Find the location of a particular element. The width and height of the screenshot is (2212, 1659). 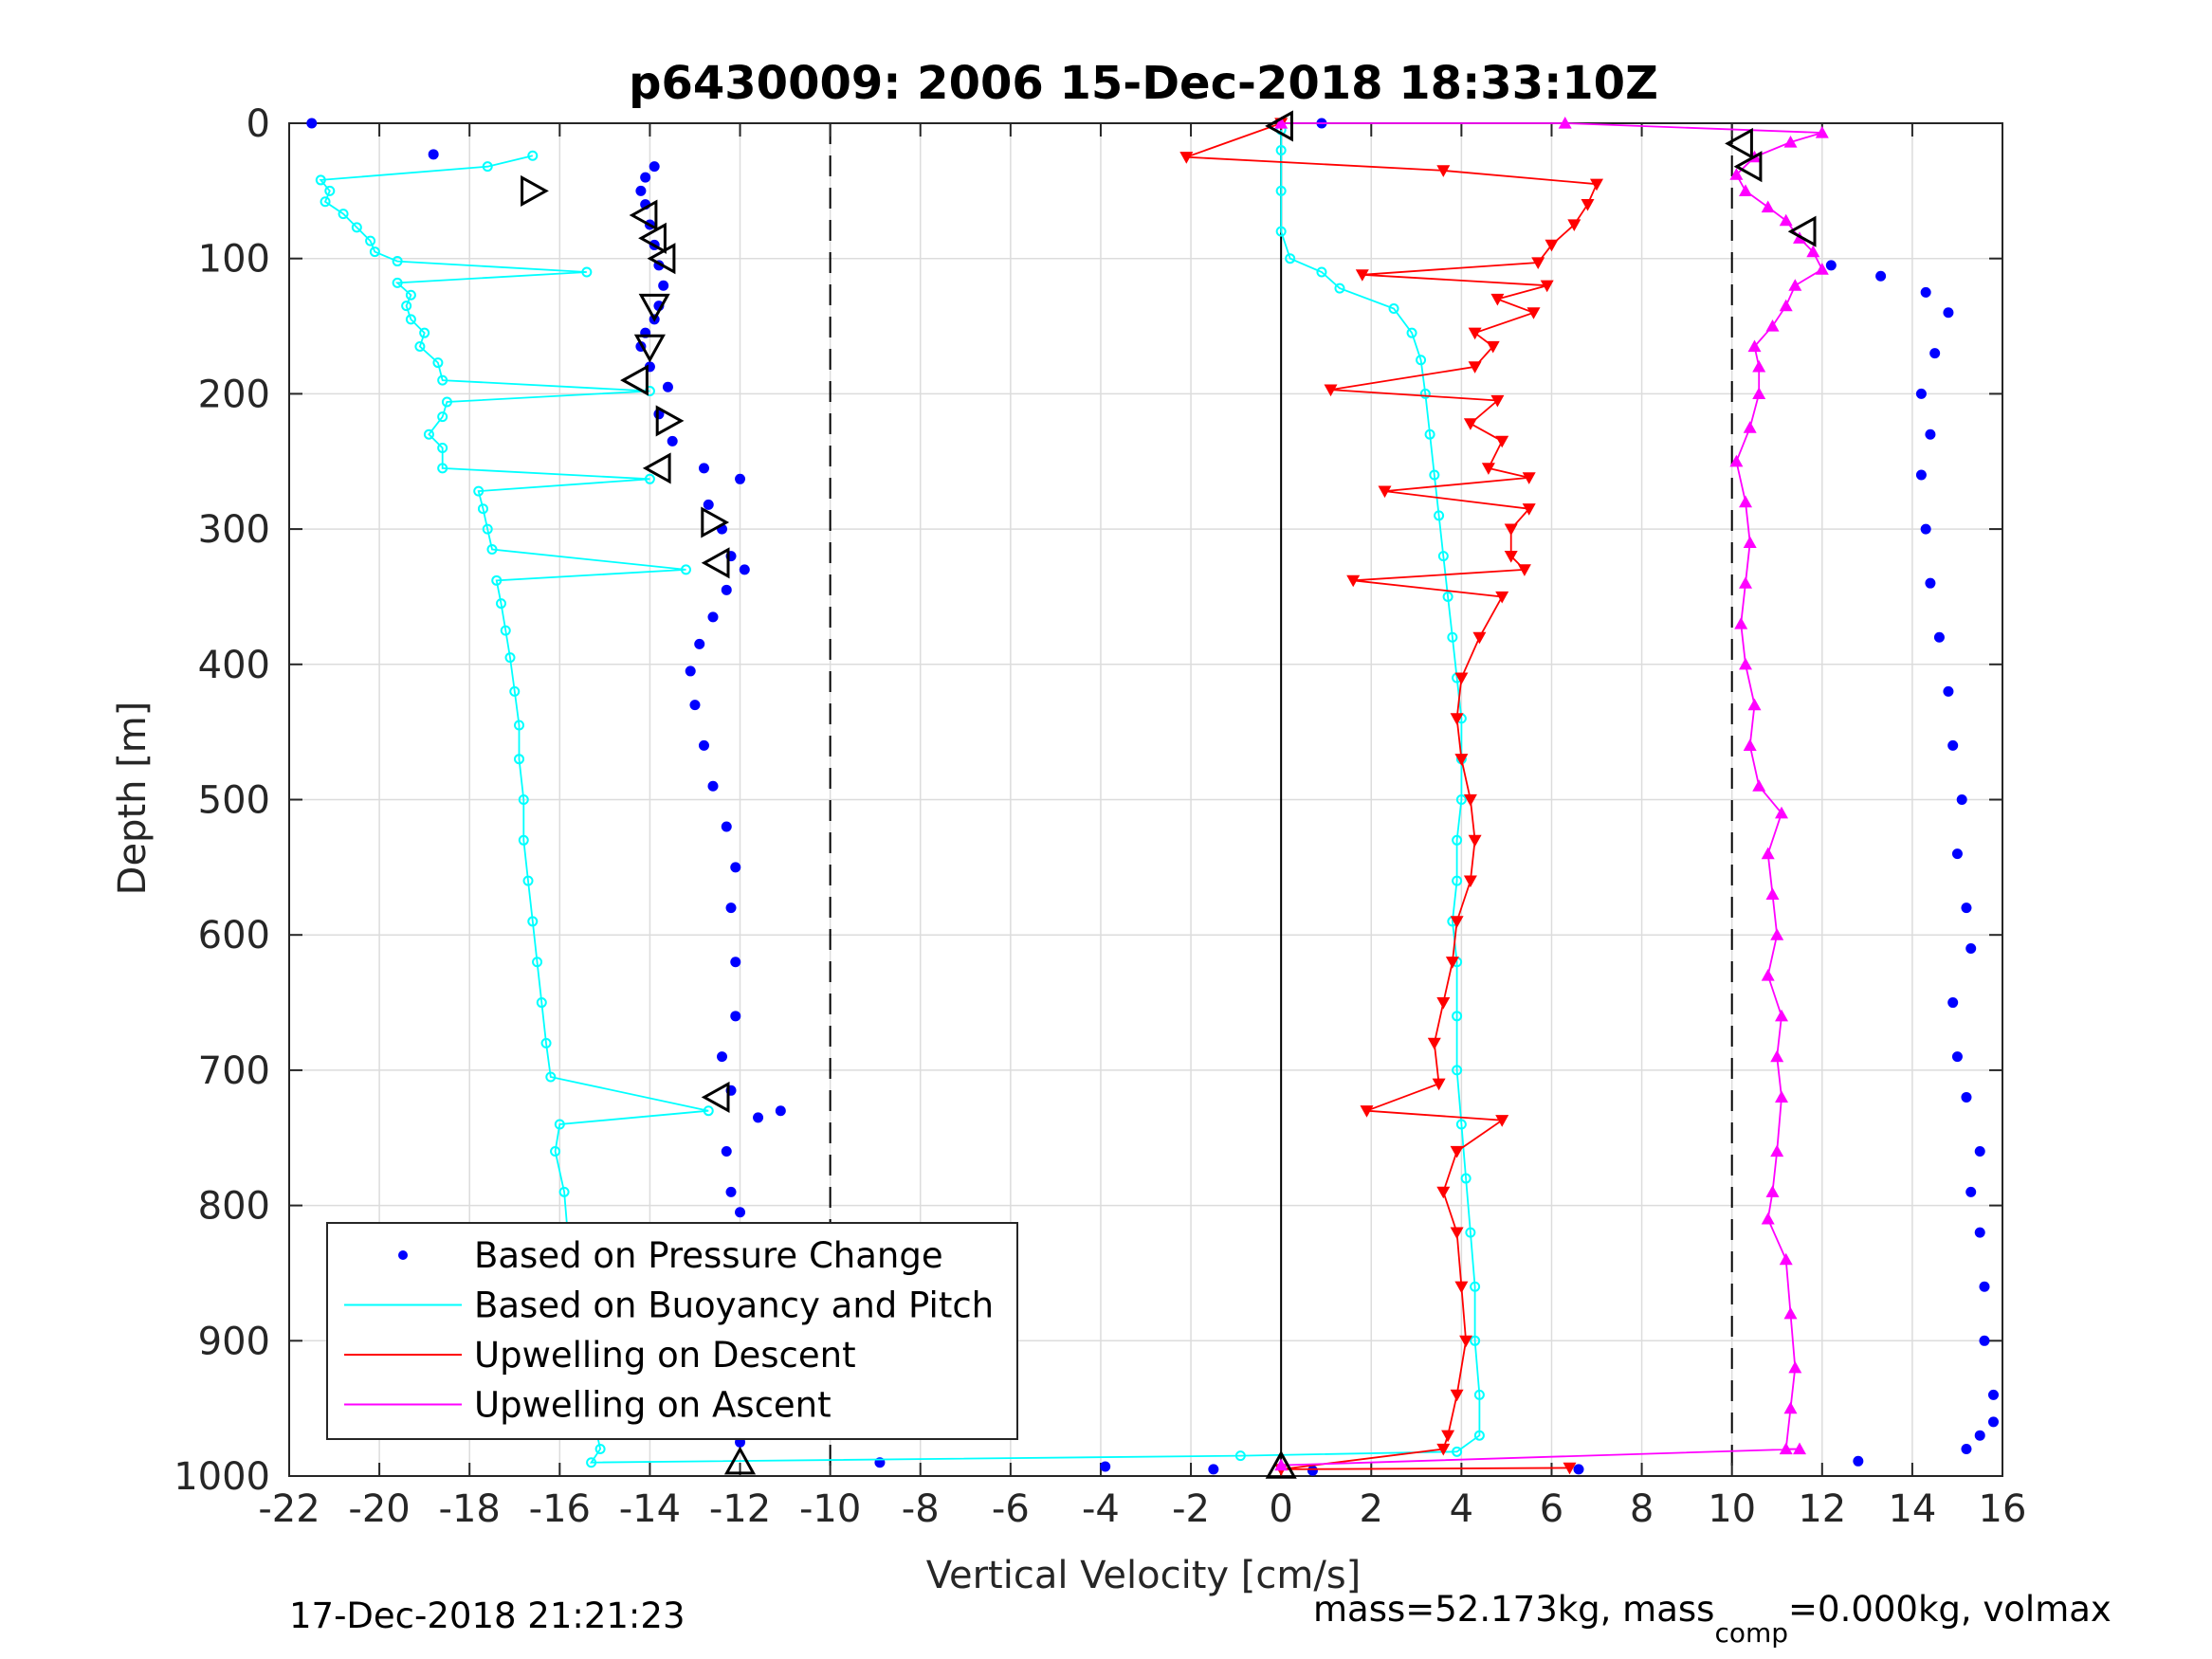

x-tick-label: 6 is located at coordinates (1551, 1509).